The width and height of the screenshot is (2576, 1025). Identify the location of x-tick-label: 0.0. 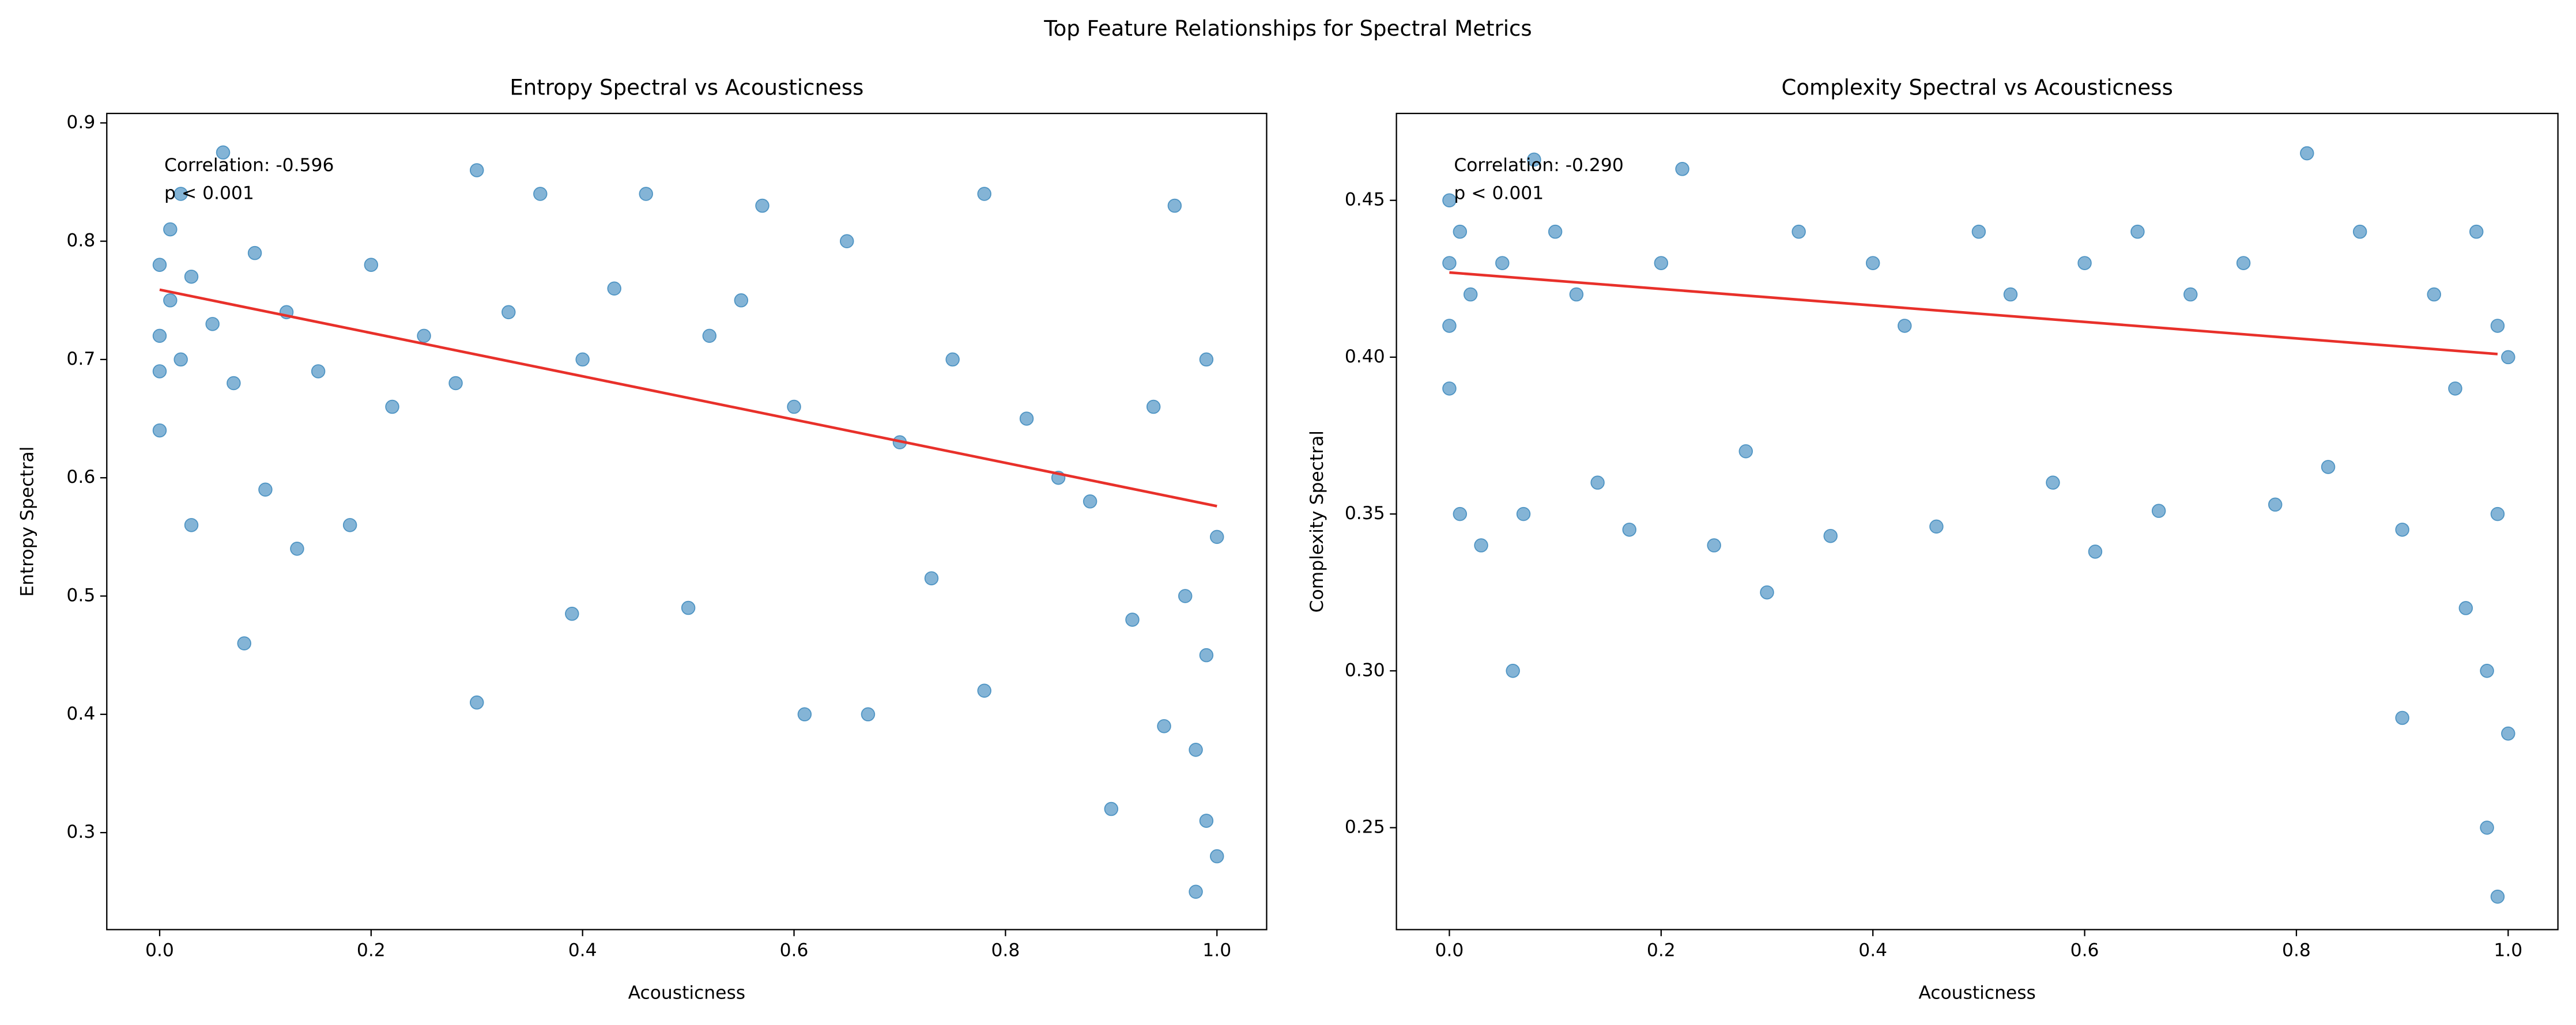
(159, 950).